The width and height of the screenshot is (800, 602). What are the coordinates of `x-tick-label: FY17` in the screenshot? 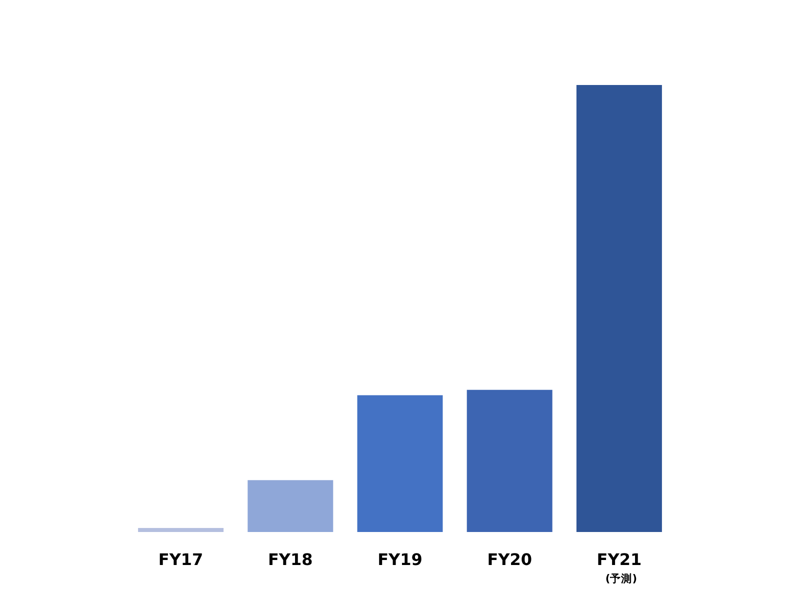 It's located at (181, 559).